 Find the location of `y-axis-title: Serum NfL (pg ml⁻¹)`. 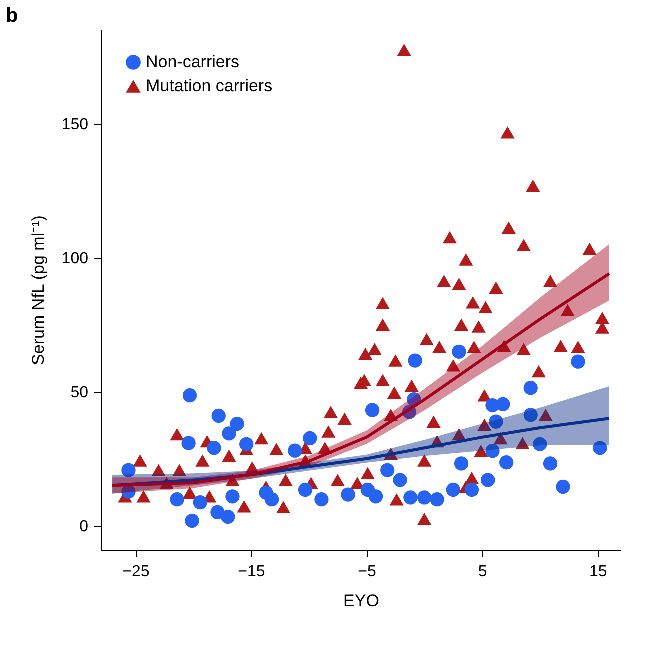

y-axis-title: Serum NfL (pg ml⁻¹) is located at coordinates (38, 291).